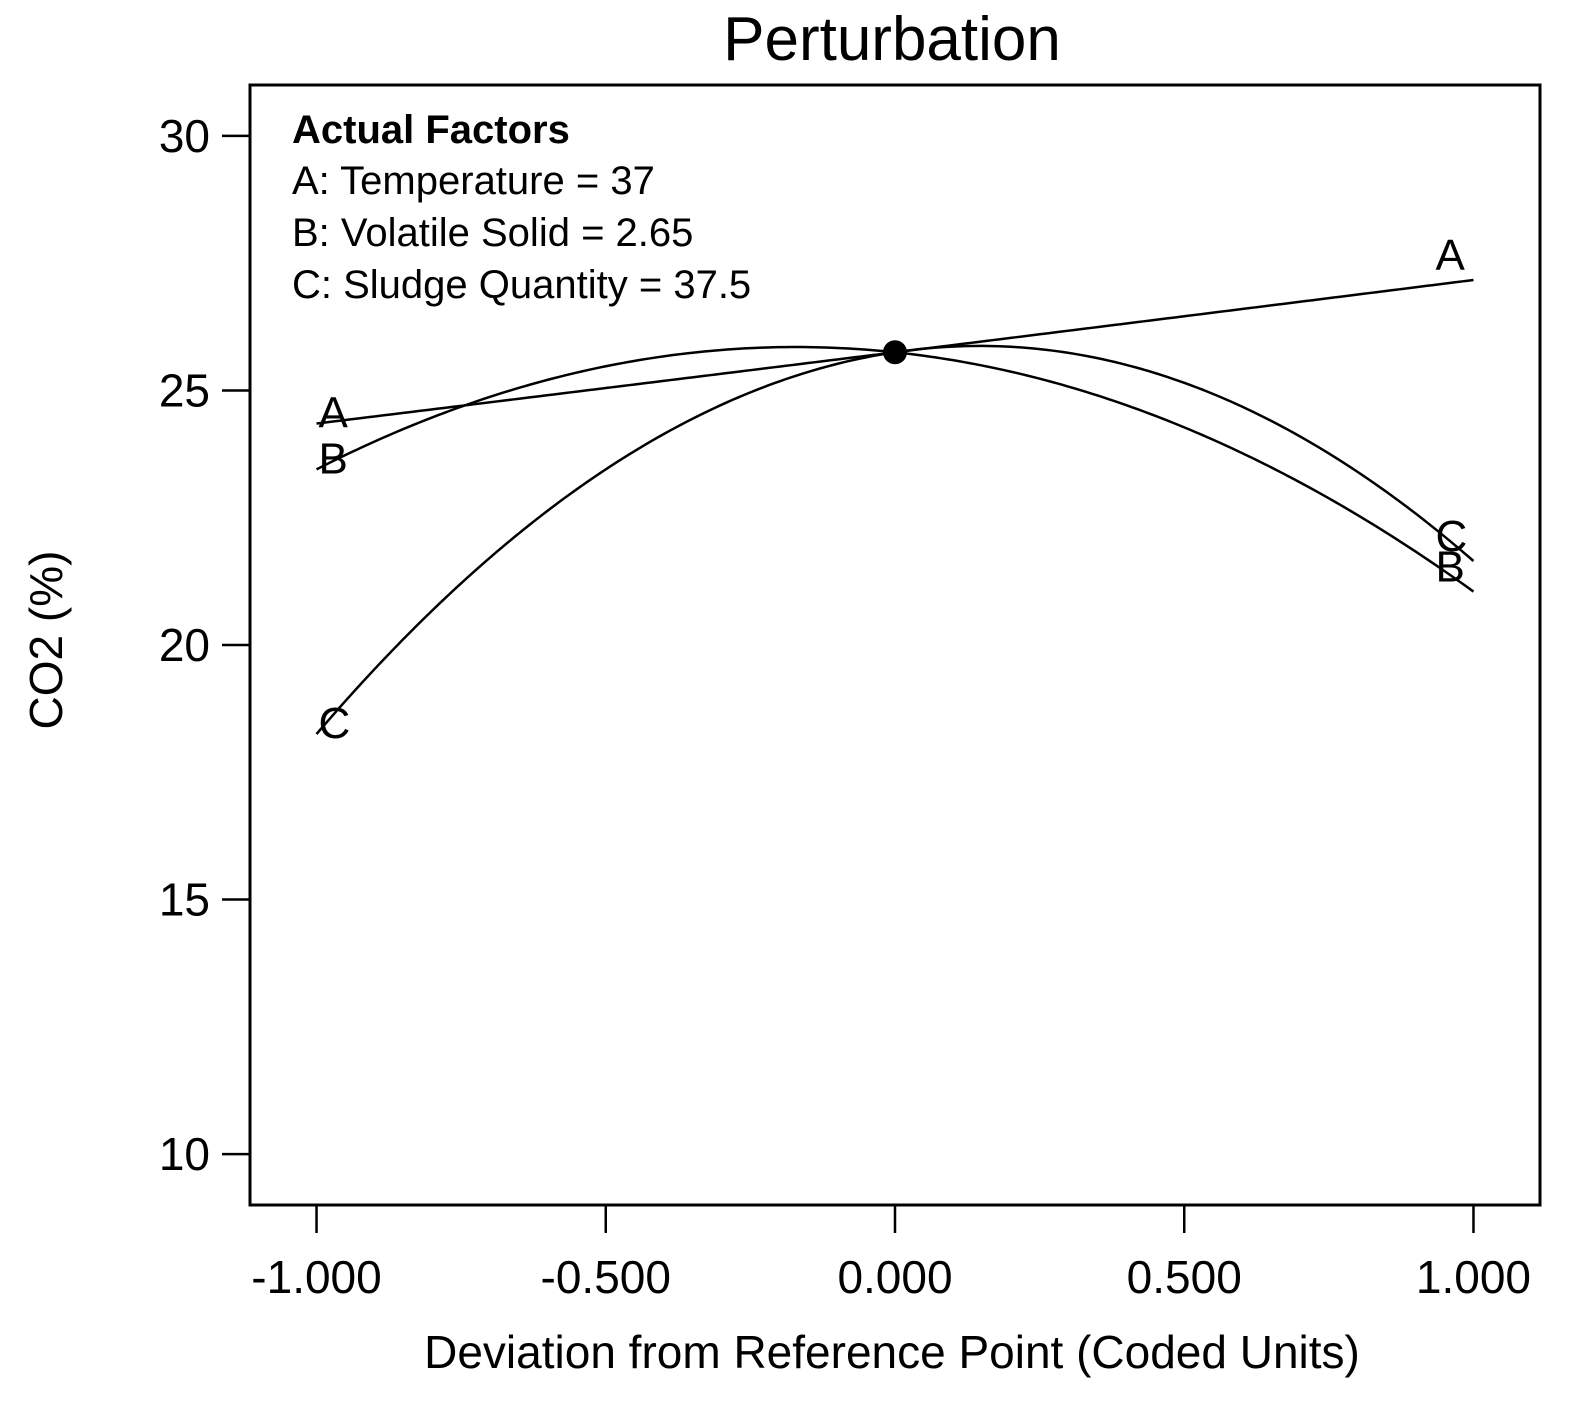 The height and width of the screenshot is (1410, 1584). I want to click on y-tick-label: 15, so click(184, 900).